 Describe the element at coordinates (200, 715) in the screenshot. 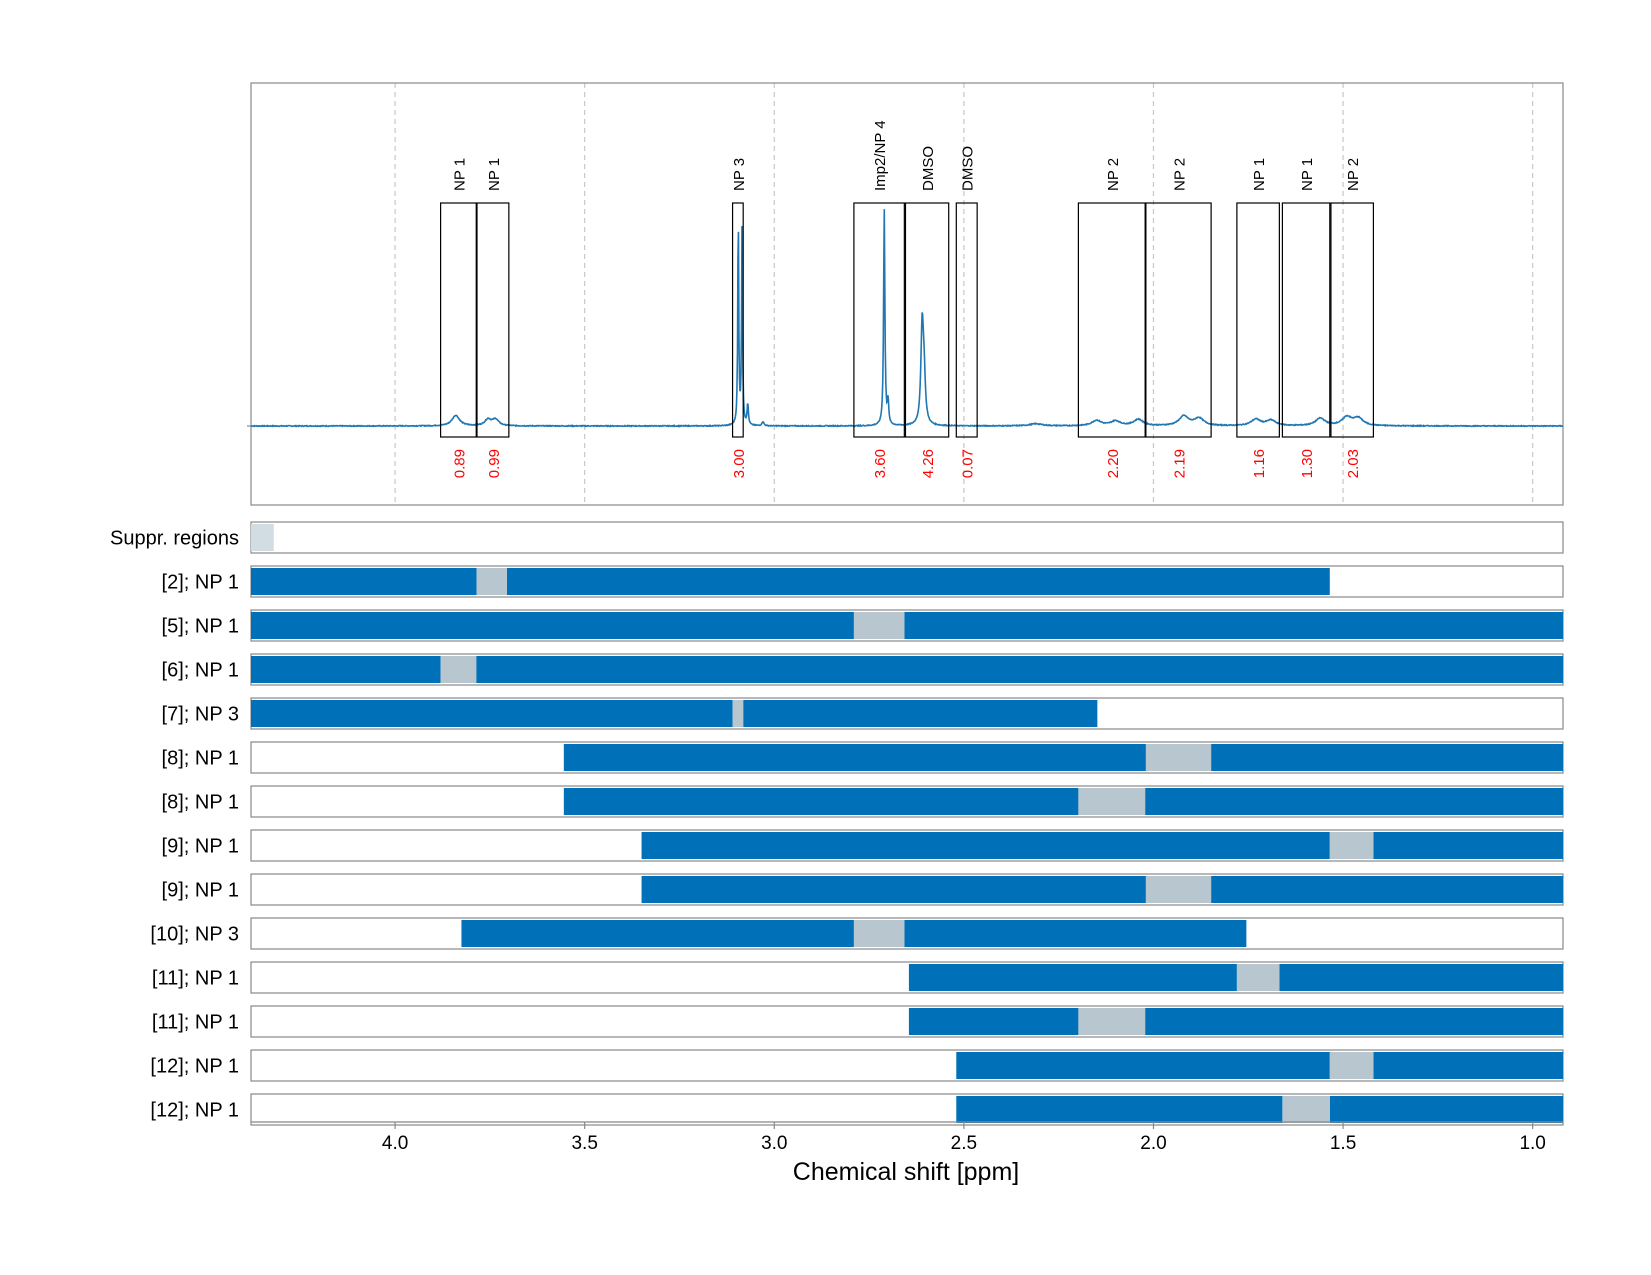

I see `row-label: [7]; NP 3` at that location.